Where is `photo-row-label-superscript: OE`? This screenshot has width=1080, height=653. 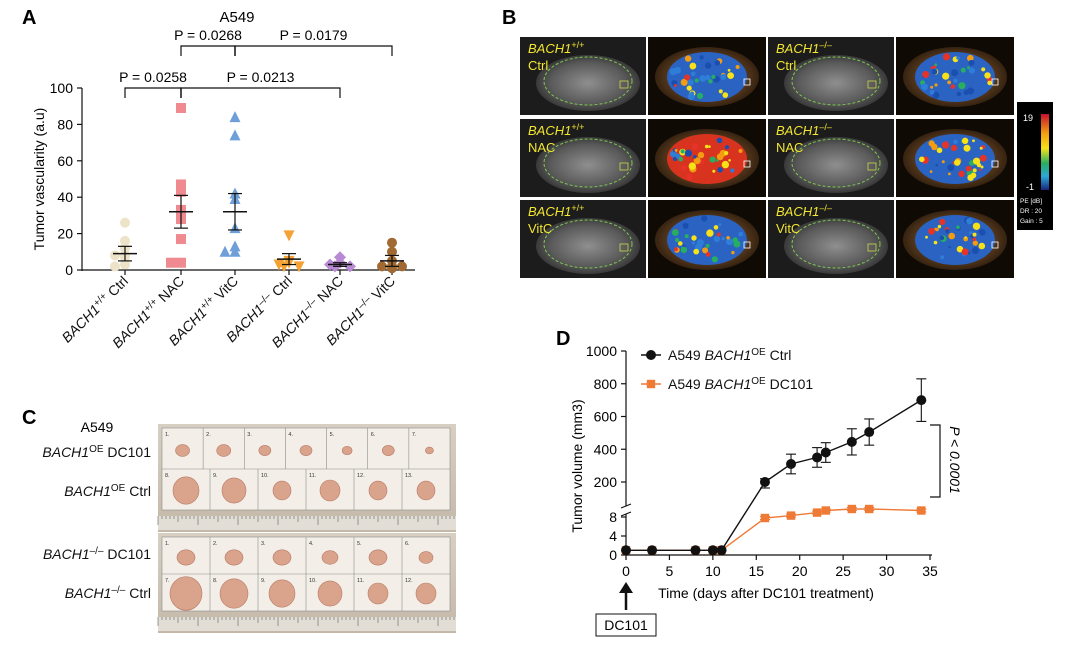 photo-row-label-superscript: OE is located at coordinates (118, 488).